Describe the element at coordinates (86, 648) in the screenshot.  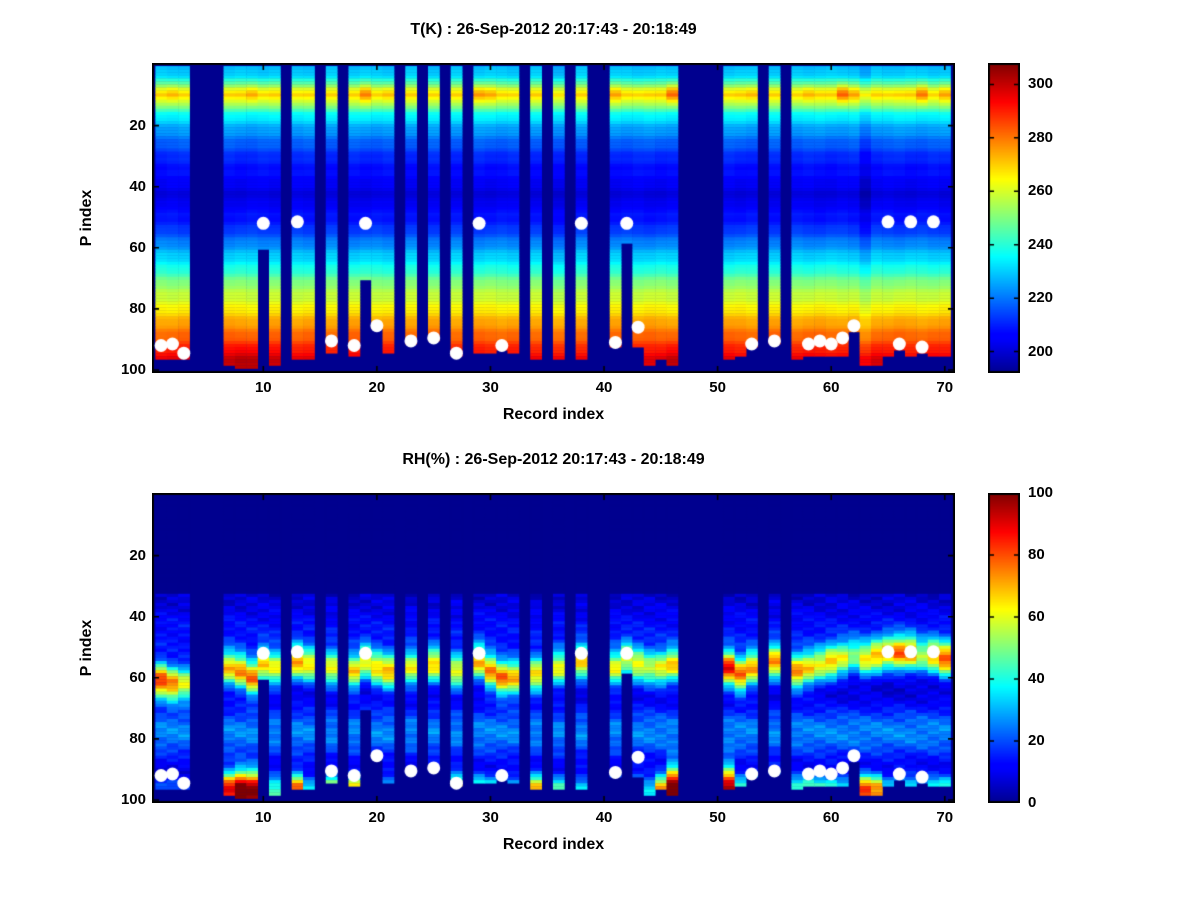
I see `bottom-y-axis-label: P index` at that location.